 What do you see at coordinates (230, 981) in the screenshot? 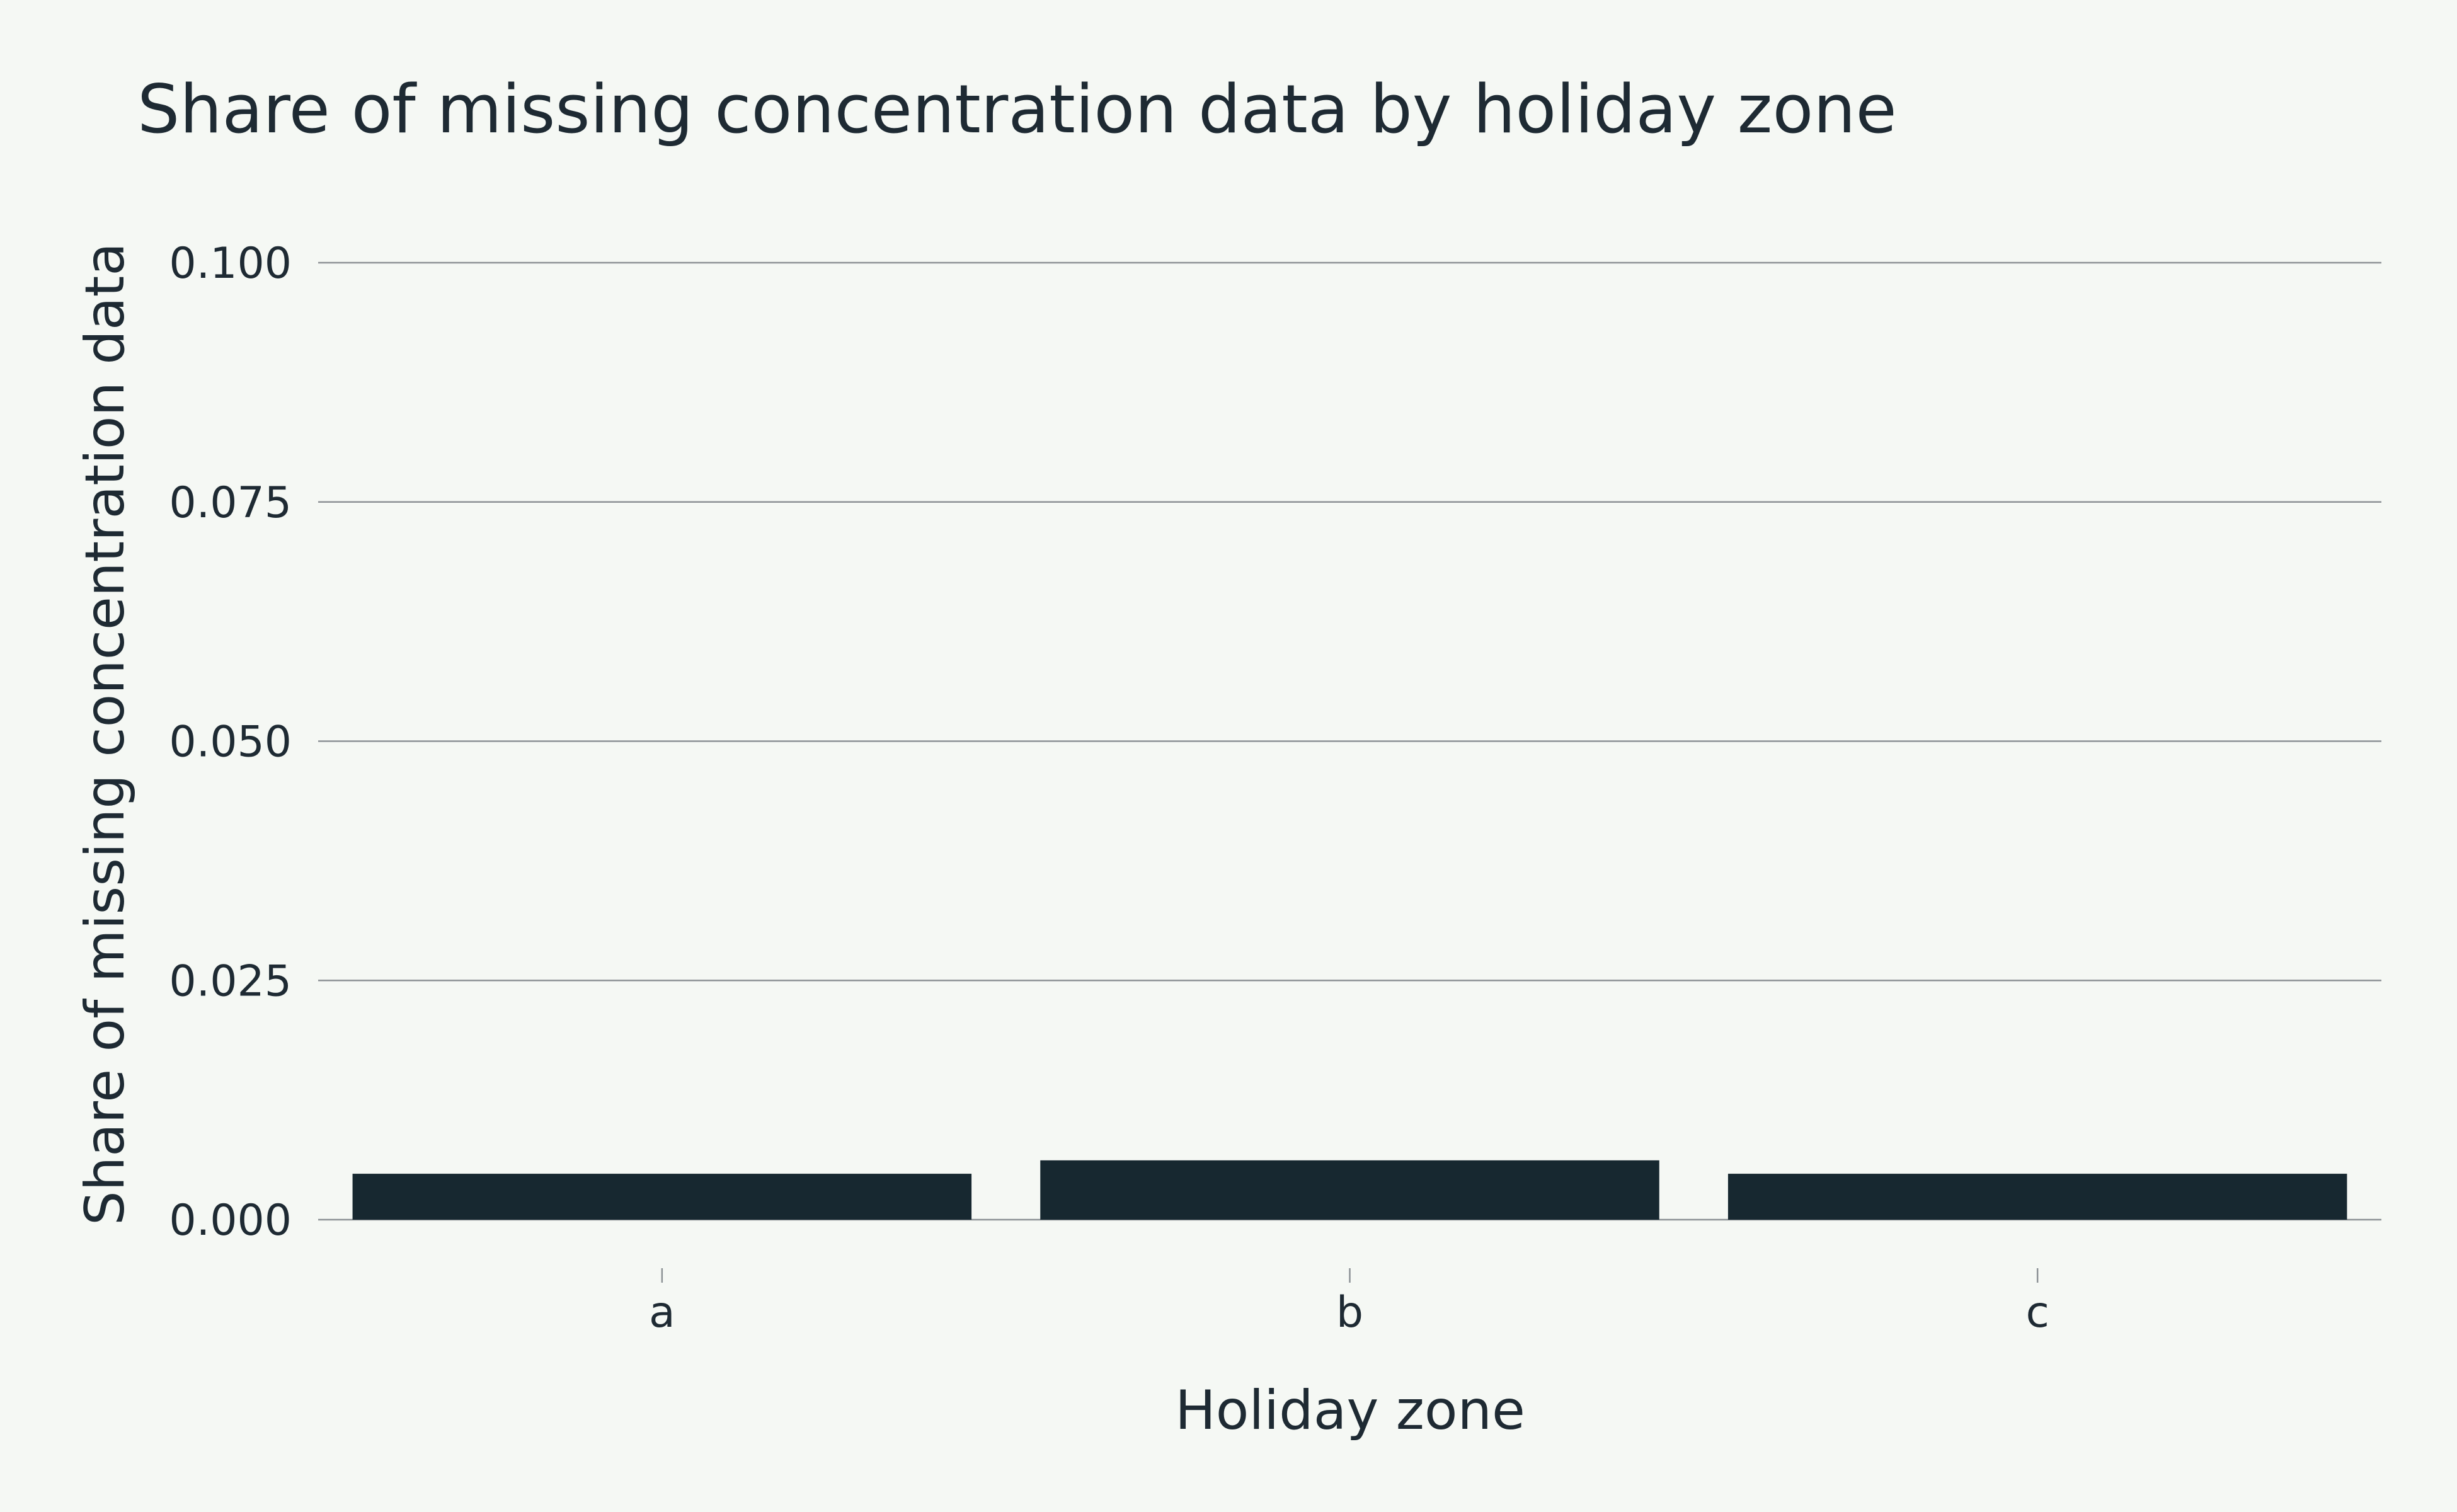
I see `y-tick-label: 0.025` at bounding box center [230, 981].